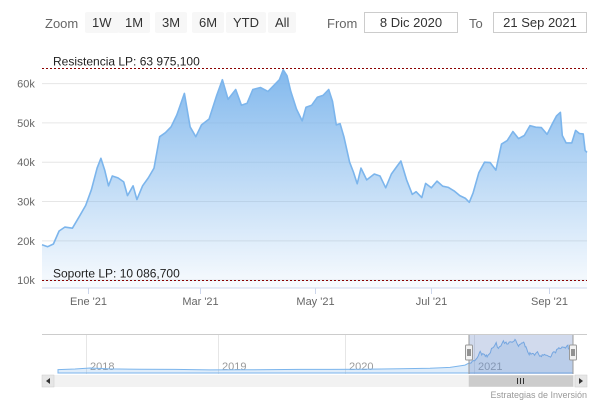 This screenshot has height=405, width=594. Describe the element at coordinates (171, 22) in the screenshot. I see `zoom-3m-button: 3M` at that location.